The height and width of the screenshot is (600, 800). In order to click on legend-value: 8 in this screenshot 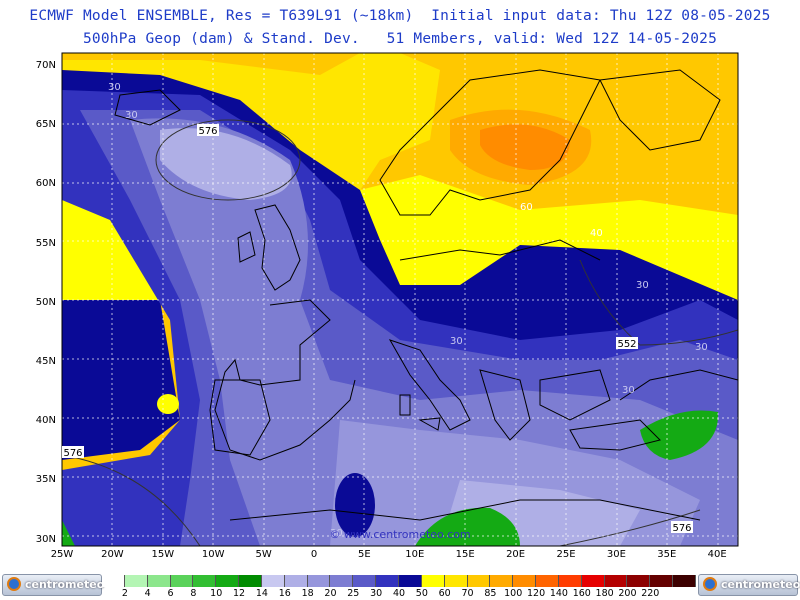, I will do `click(193, 593)`.